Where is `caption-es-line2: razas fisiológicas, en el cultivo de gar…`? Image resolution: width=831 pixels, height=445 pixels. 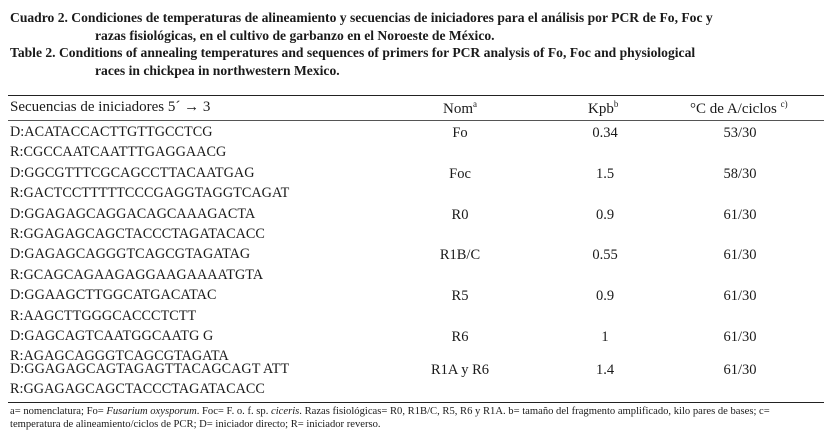
caption-es-line2: razas fisiológicas, en el cultivo de gar… is located at coordinates (295, 35).